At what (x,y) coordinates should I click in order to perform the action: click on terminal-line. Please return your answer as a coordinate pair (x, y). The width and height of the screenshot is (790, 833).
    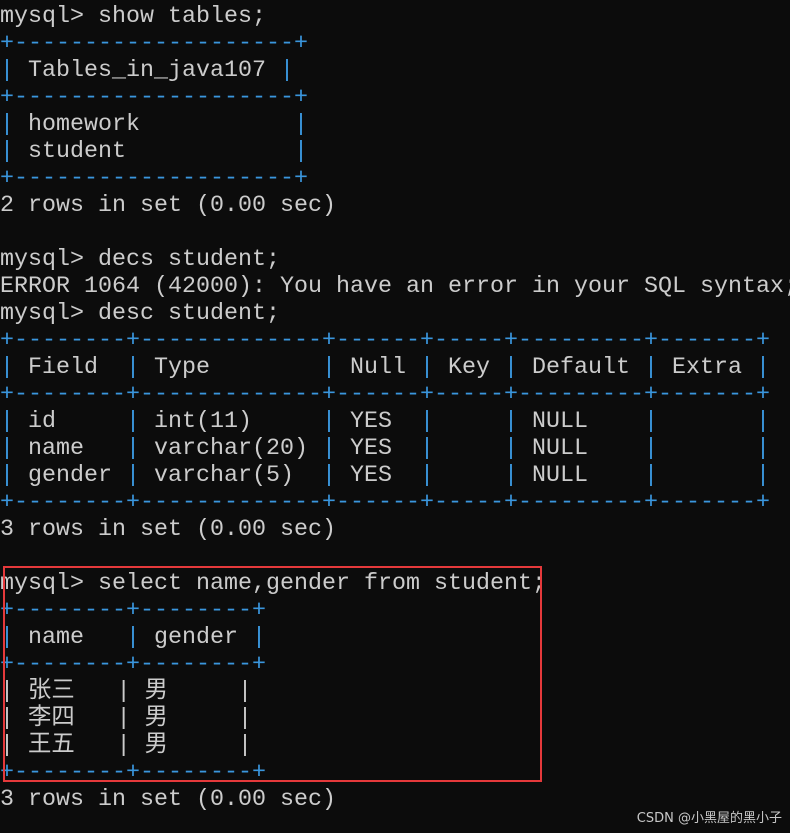
    Looking at the image, I should click on (395, 233).